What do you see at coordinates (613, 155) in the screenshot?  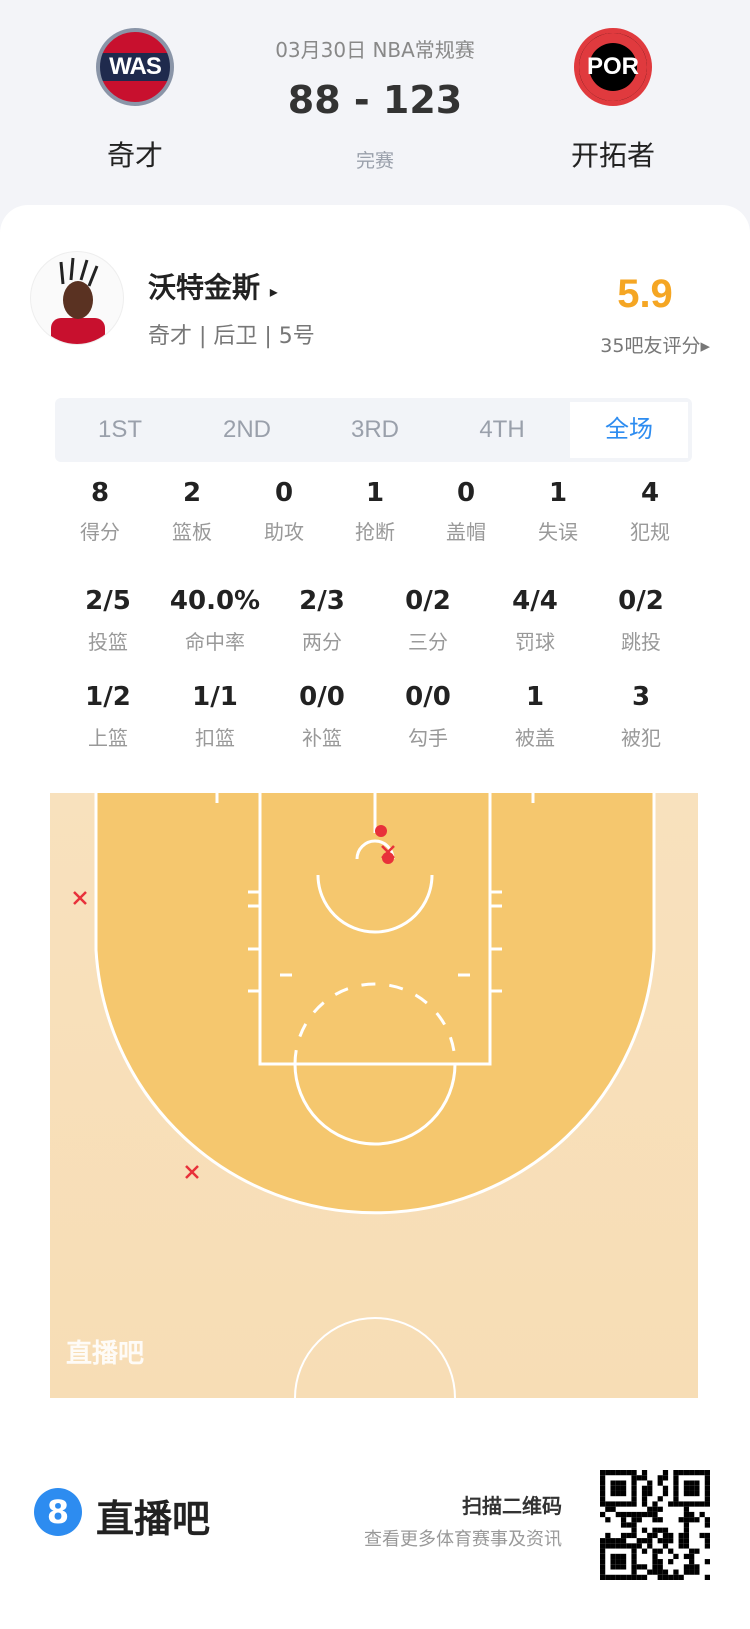 I see `away-team-name: 开拓者` at bounding box center [613, 155].